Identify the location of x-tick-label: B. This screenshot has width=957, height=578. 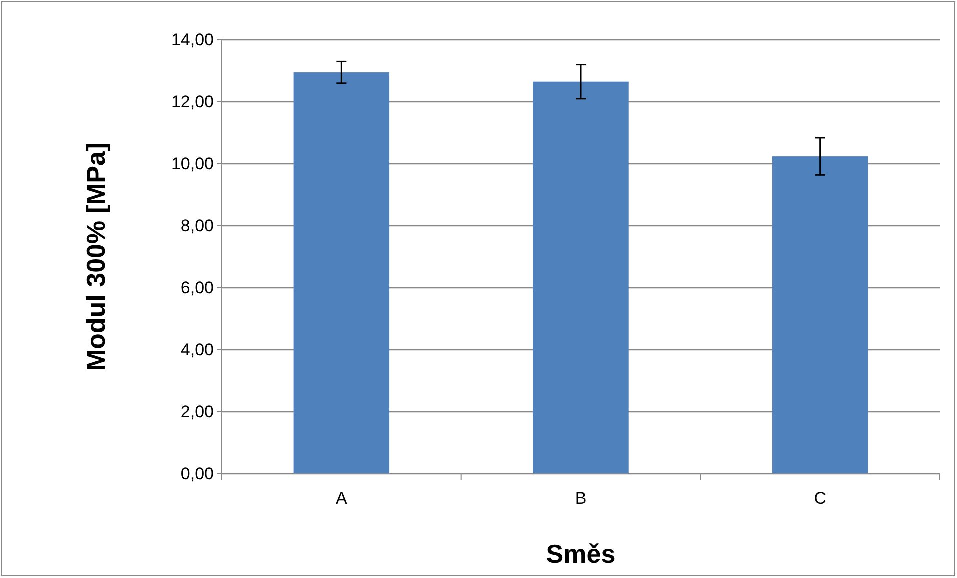
(581, 498).